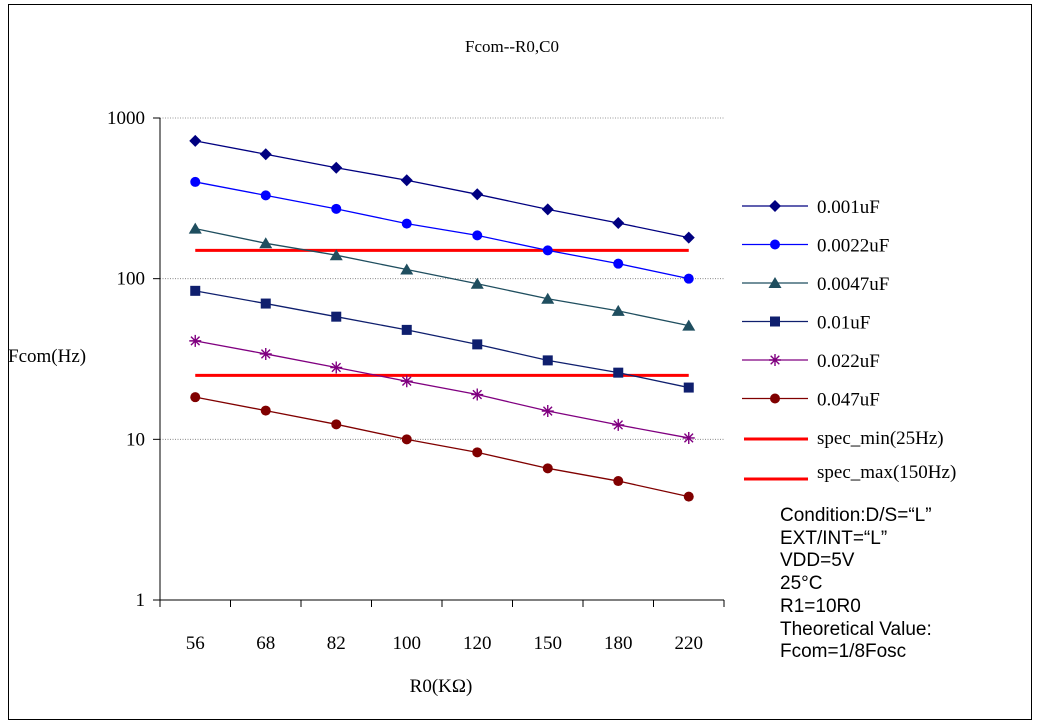  I want to click on annotation-line: R1=10R0, so click(820, 606).